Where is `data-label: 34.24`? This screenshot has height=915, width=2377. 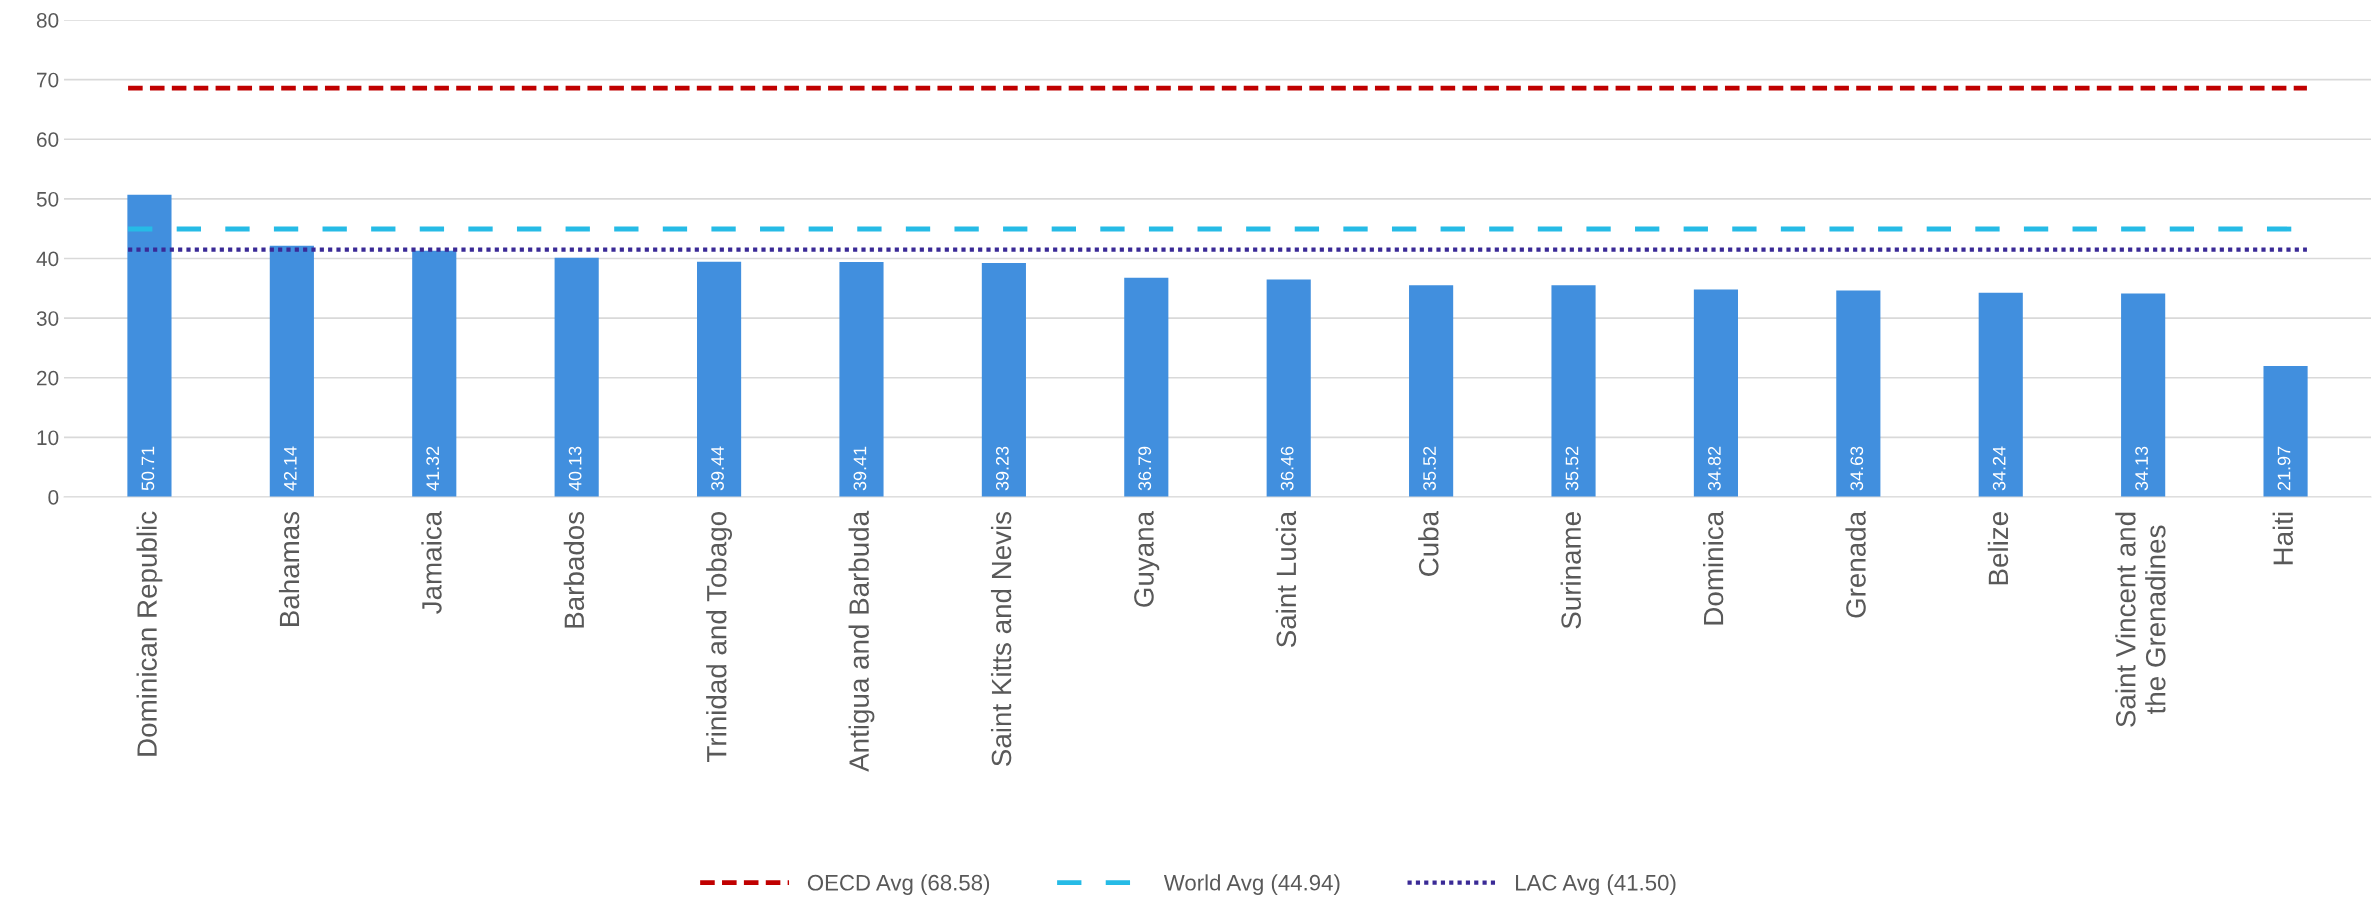 data-label: 34.24 is located at coordinates (1999, 468).